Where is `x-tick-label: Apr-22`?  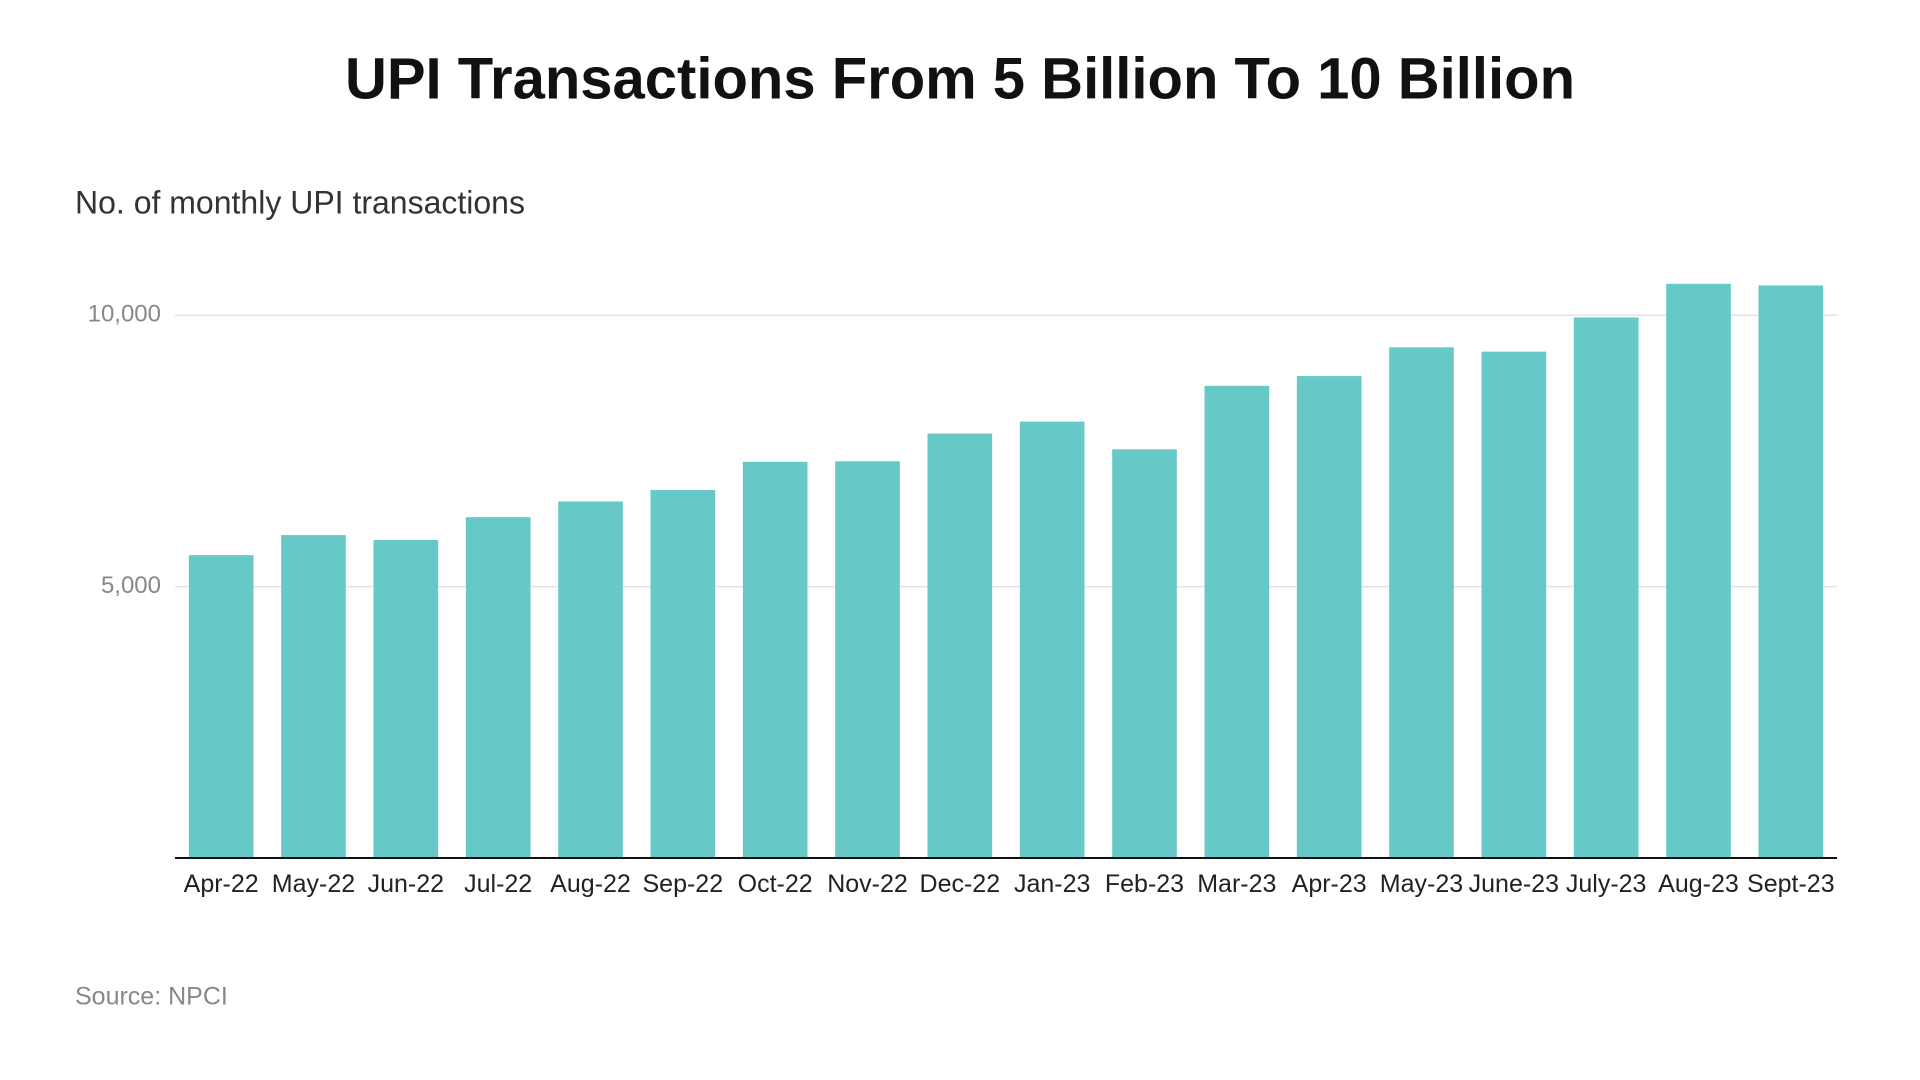 x-tick-label: Apr-22 is located at coordinates (221, 884).